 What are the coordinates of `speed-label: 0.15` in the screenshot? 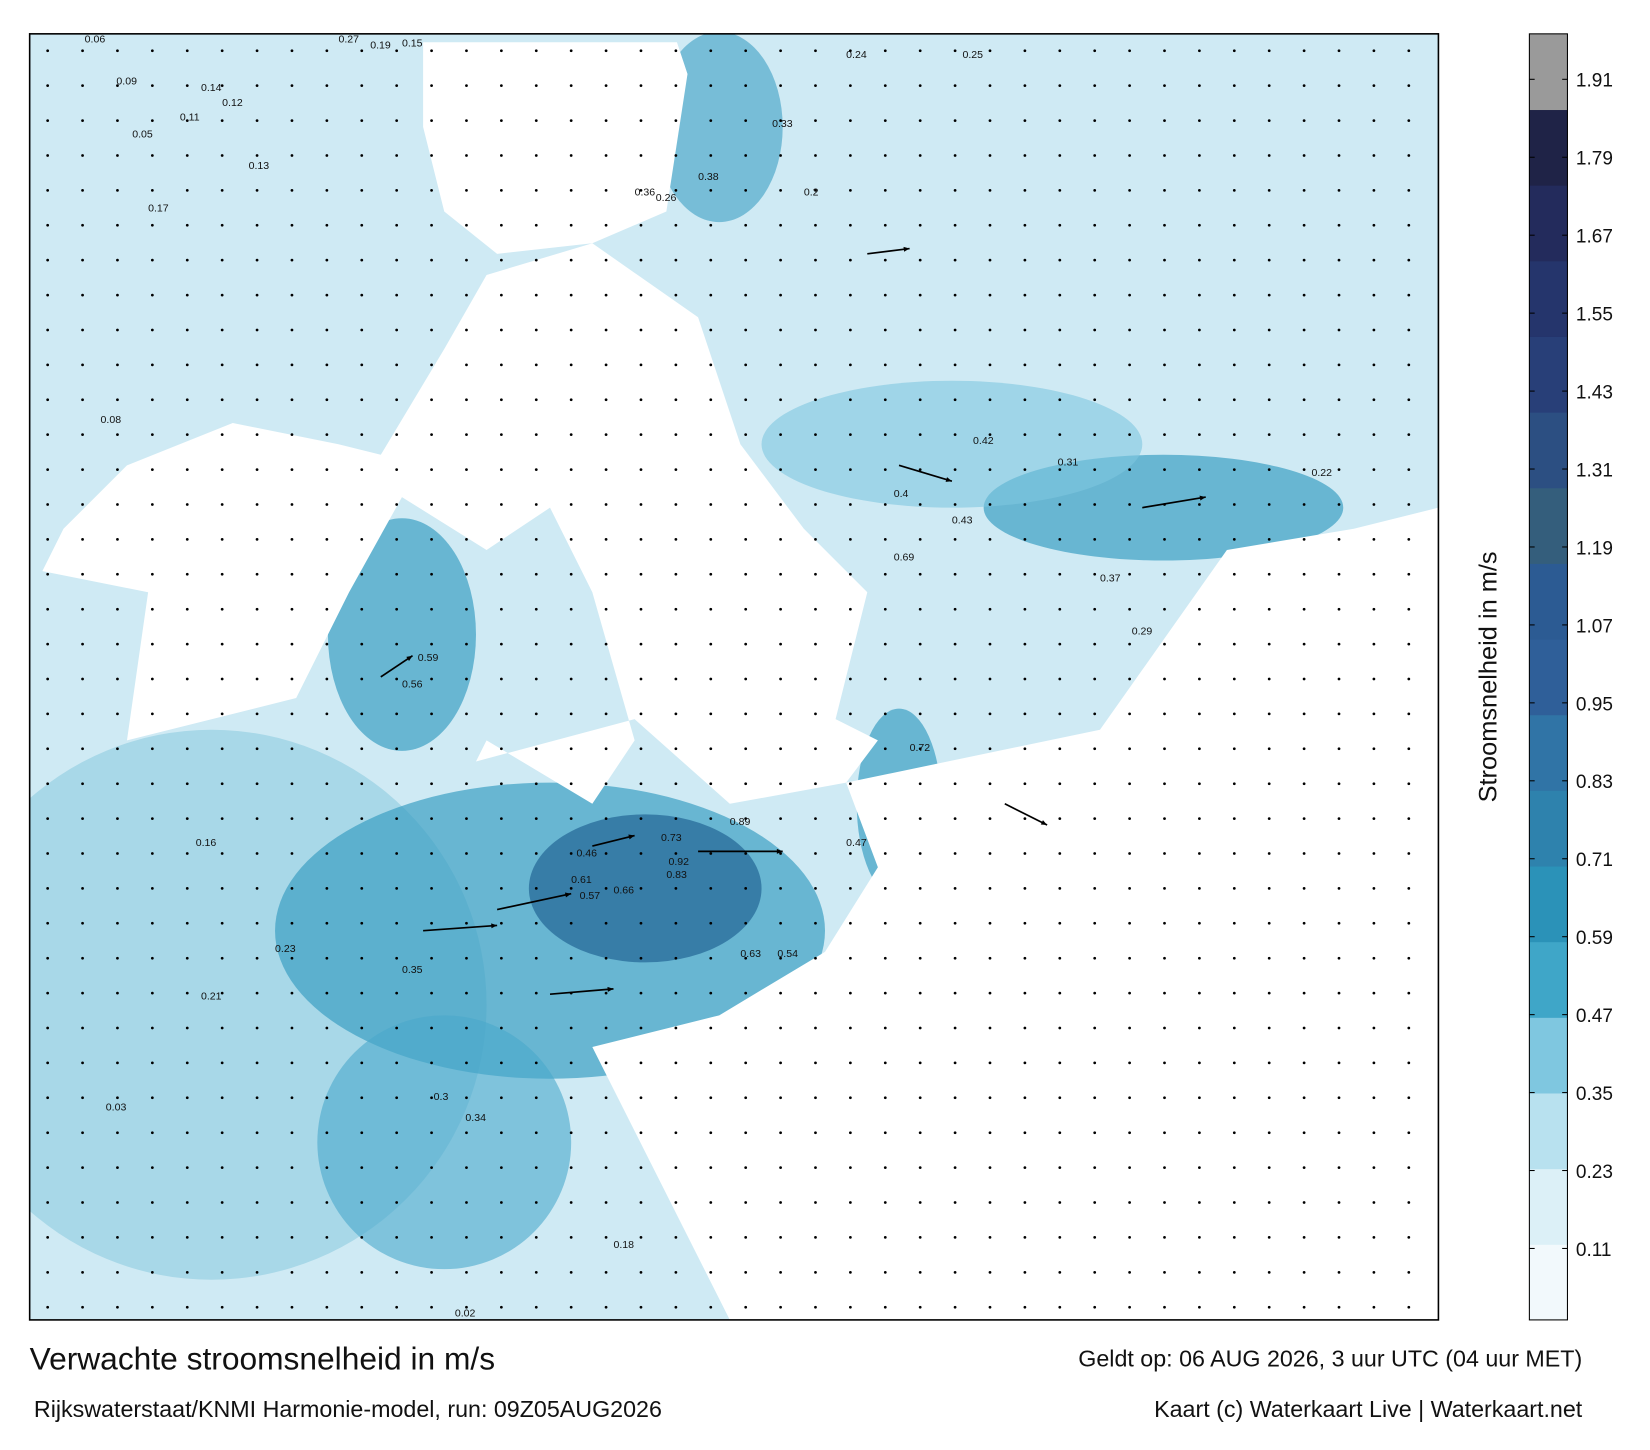 It's located at (412, 44).